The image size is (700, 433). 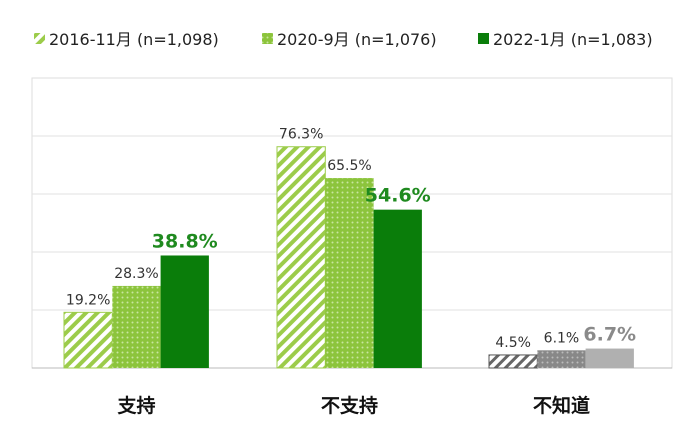 I want to click on legend-label: 2020-9月 (n=1,076), so click(x=357, y=39).